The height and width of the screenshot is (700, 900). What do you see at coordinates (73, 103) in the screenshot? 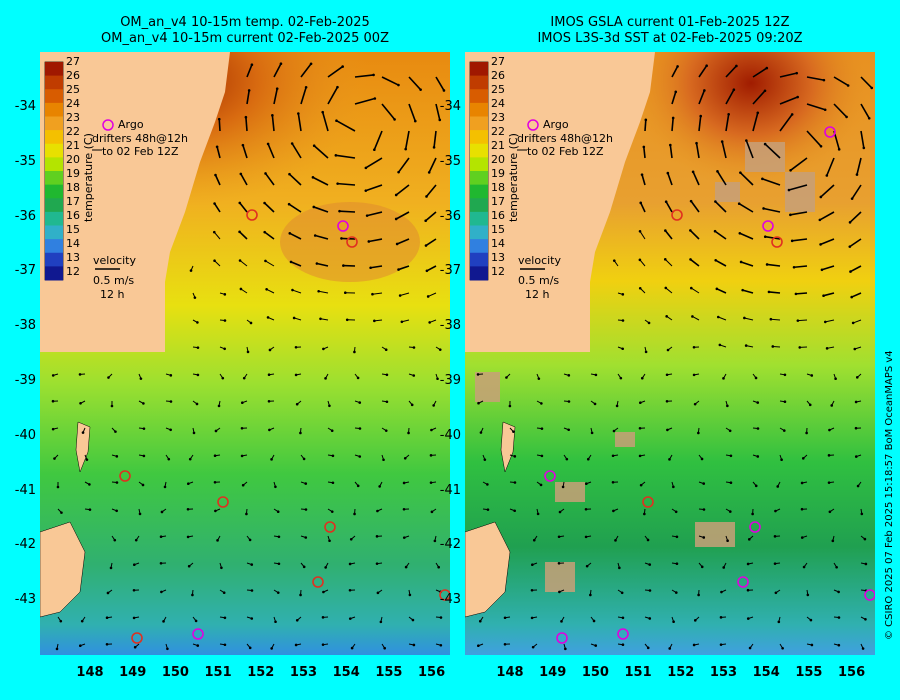
I see `colorbar-tick: 24` at bounding box center [73, 103].